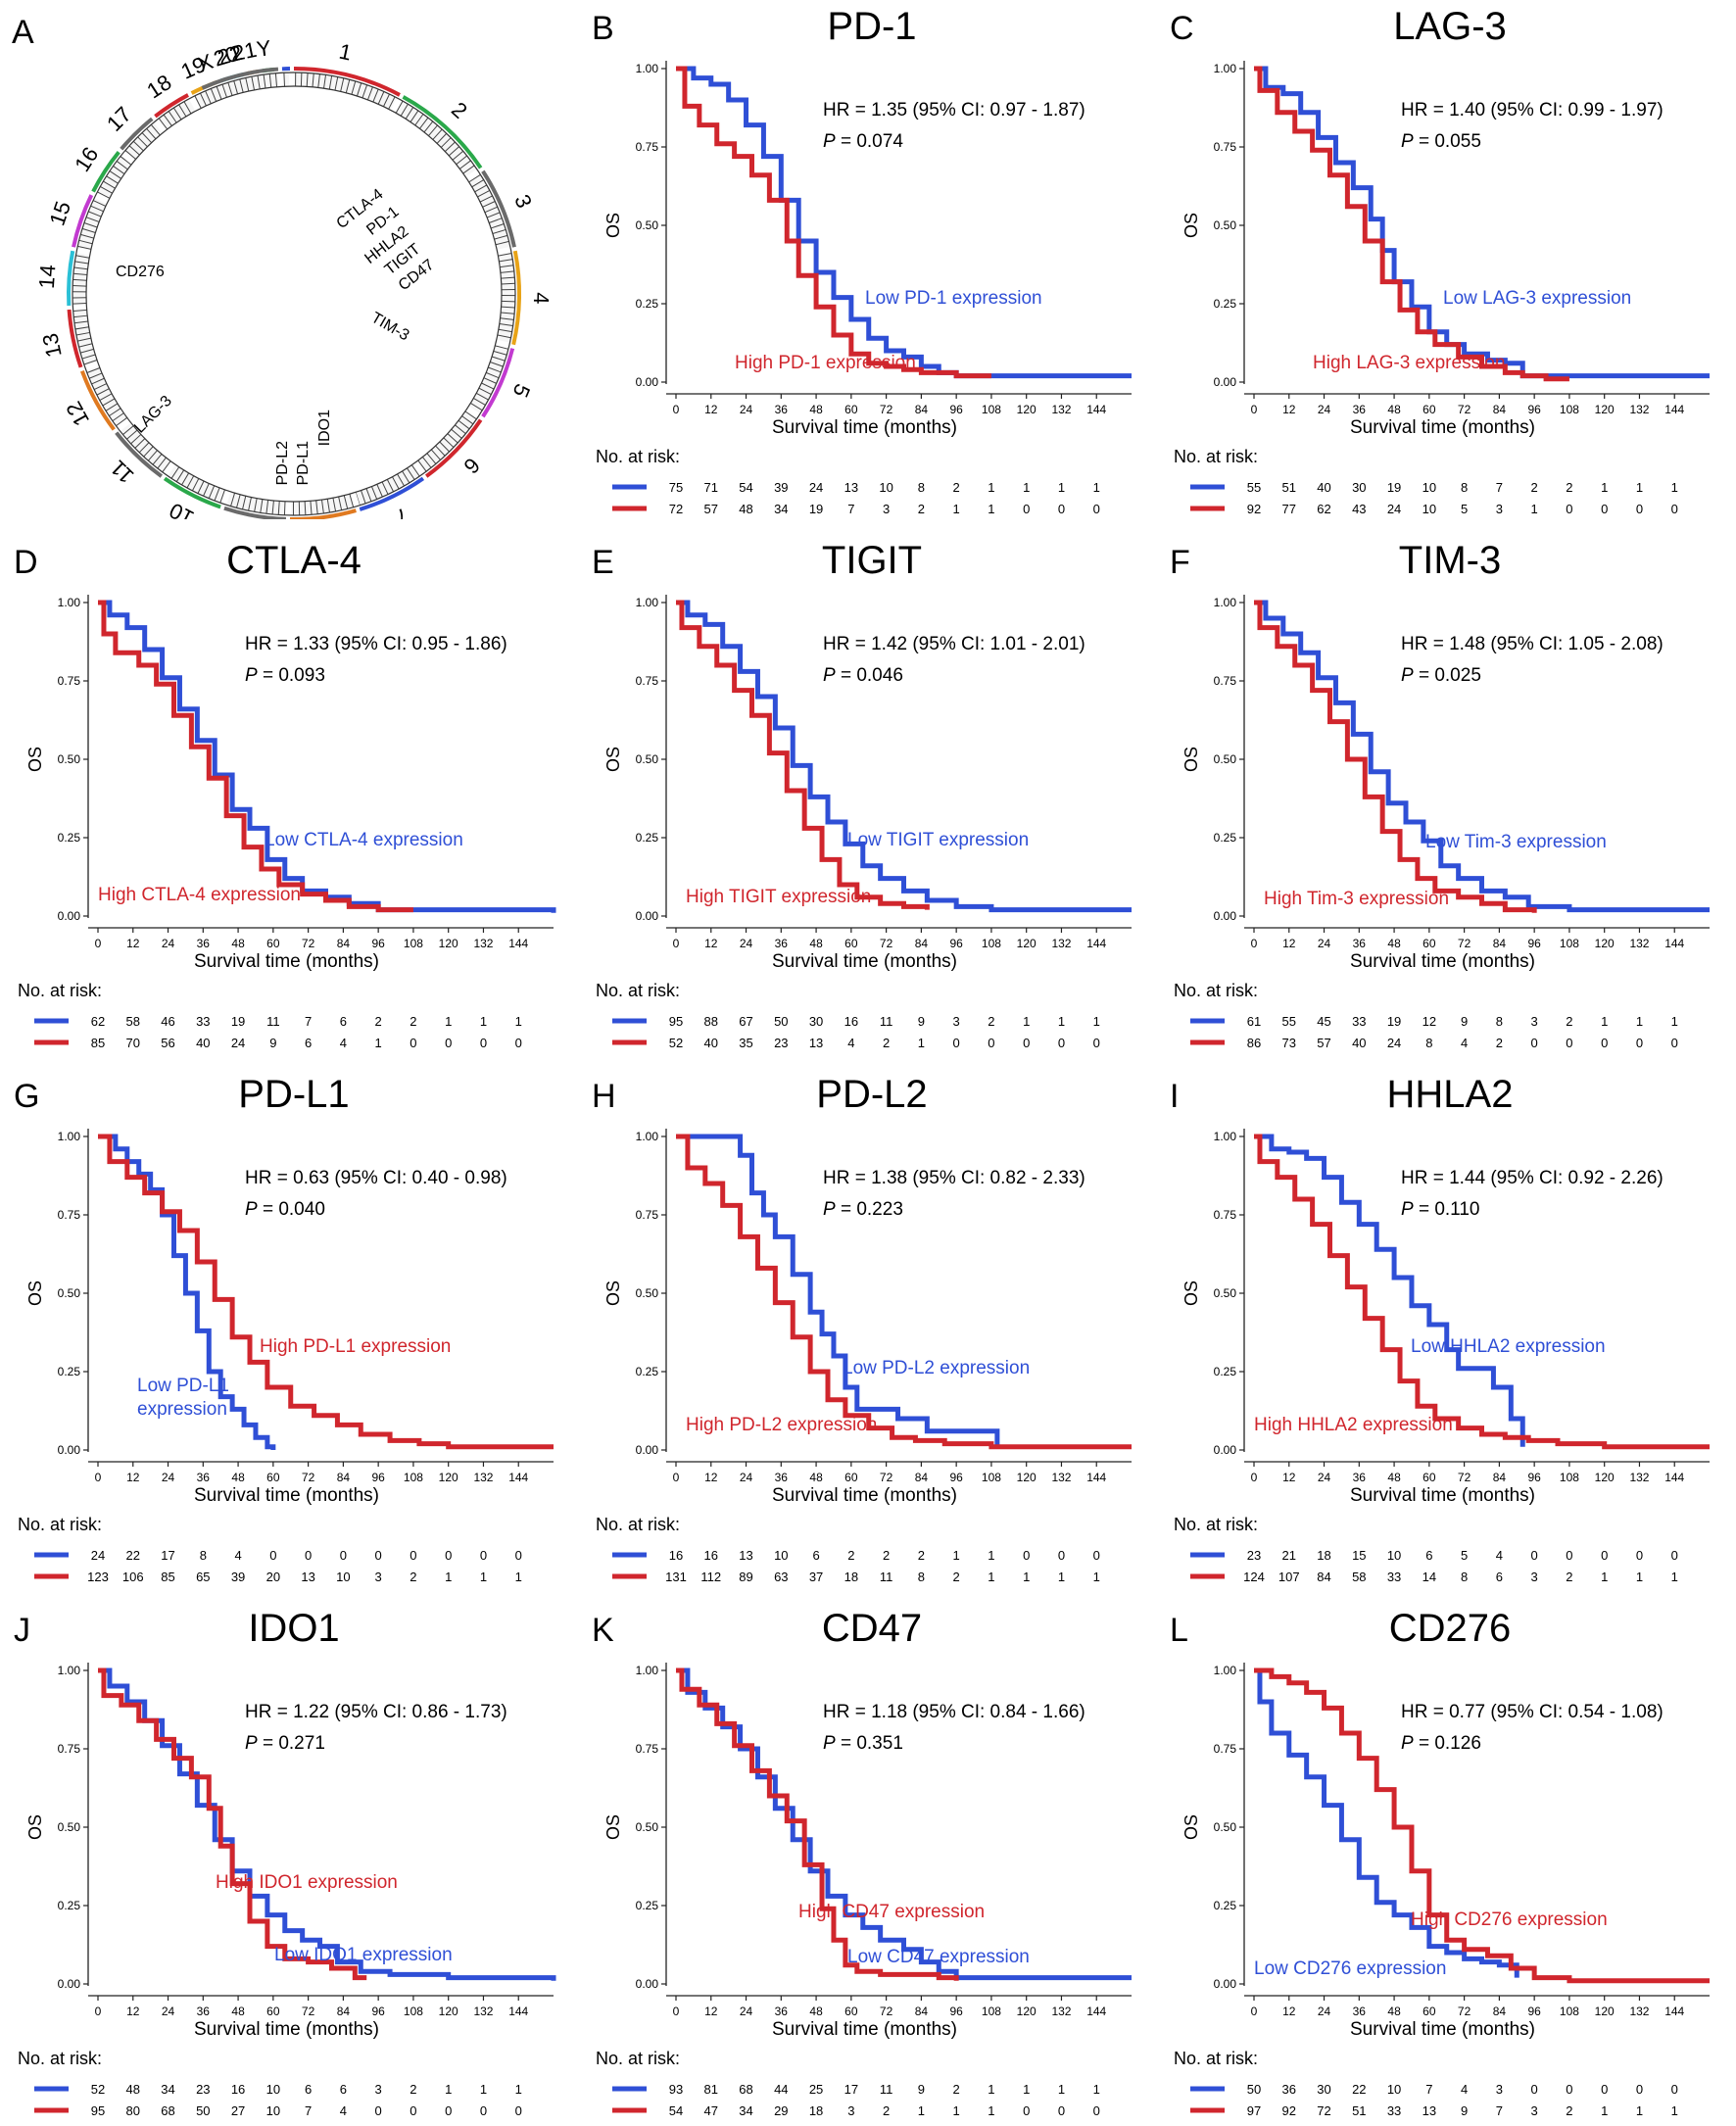 The image size is (1736, 2126). Describe the element at coordinates (864, 427) in the screenshot. I see `x-axis-label: Survival time (months)` at that location.